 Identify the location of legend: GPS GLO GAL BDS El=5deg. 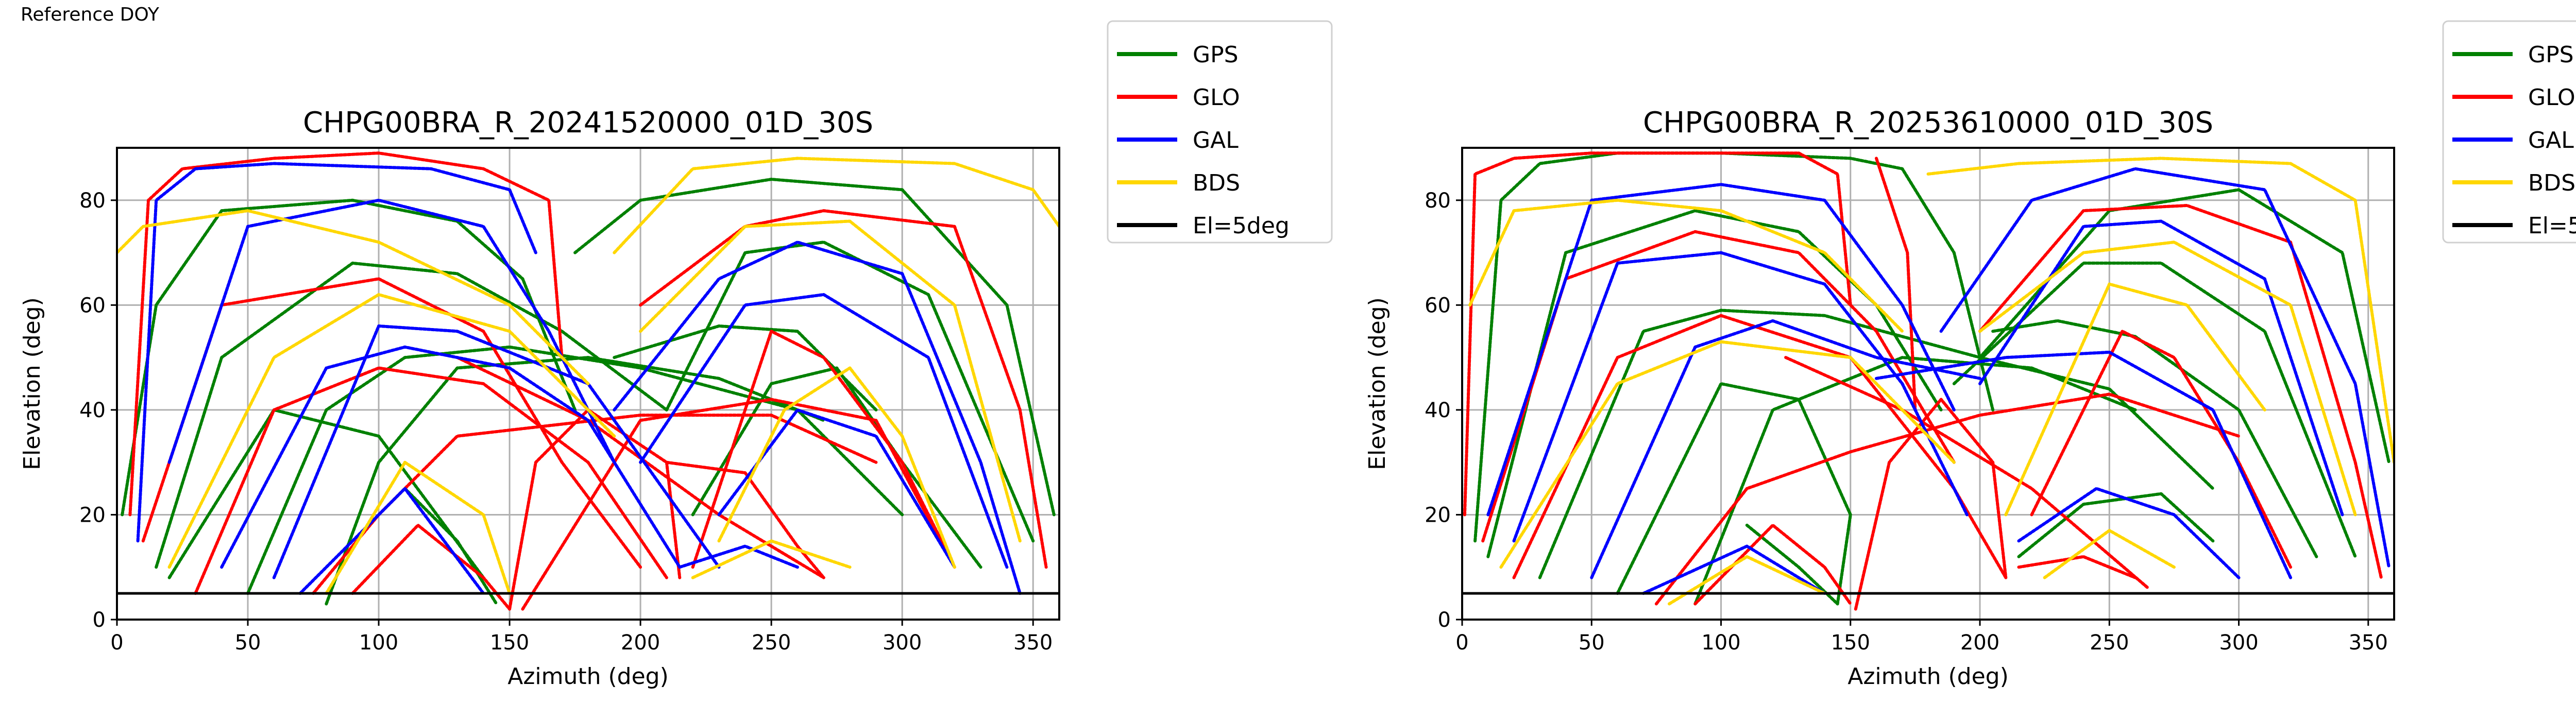
(2509, 132).